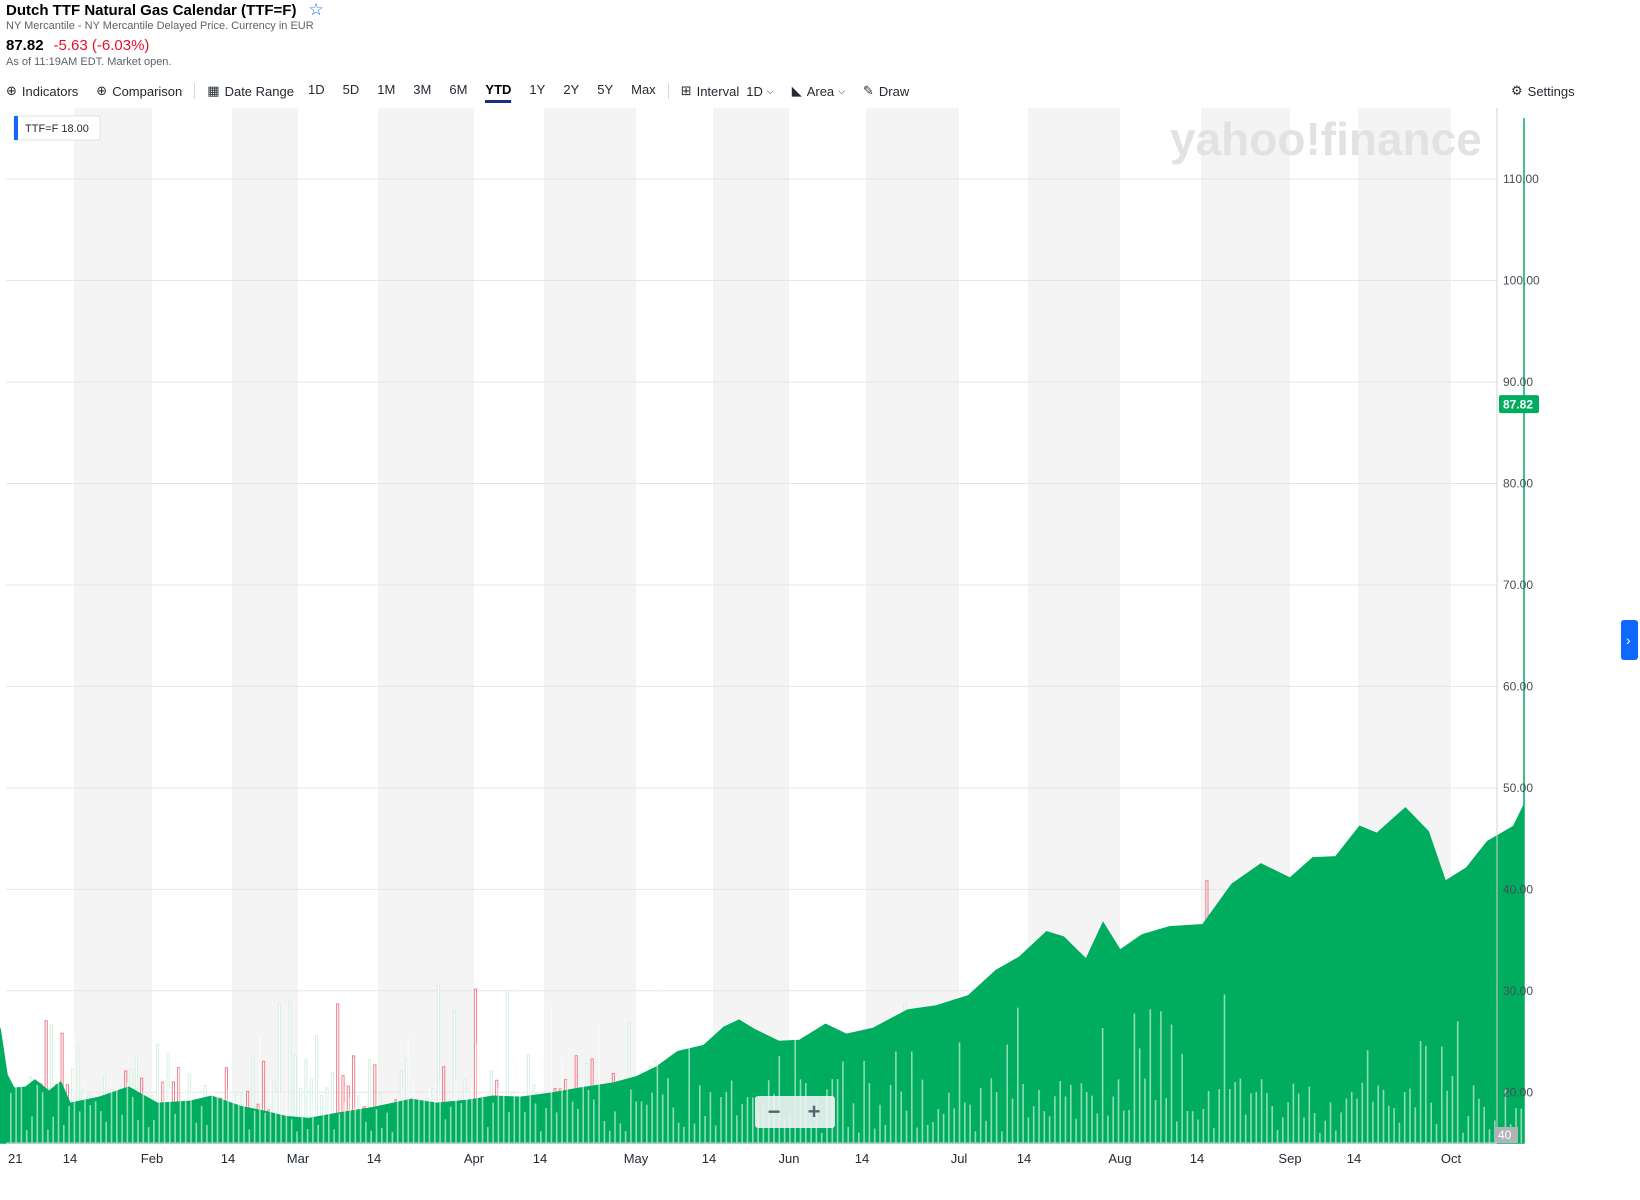  I want to click on zoom-out-button: −, so click(774, 1111).